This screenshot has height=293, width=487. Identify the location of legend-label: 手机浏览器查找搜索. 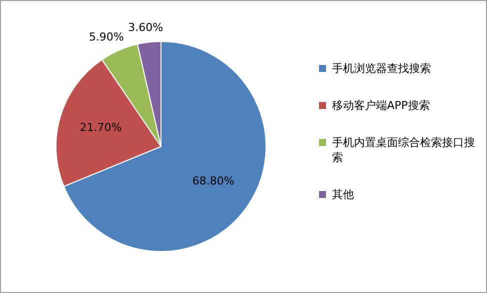
(381, 68).